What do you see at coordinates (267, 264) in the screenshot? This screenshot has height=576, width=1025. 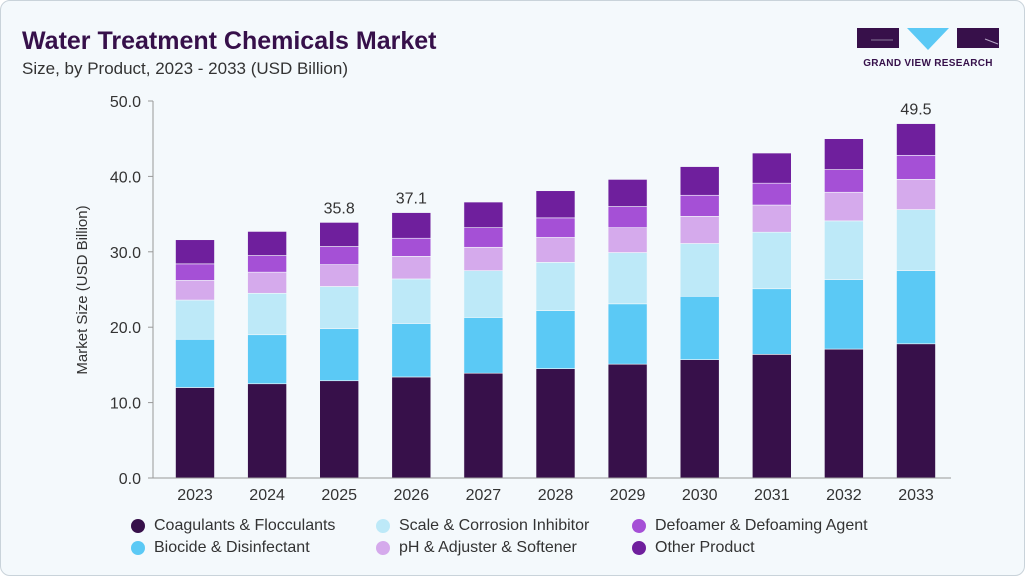 I see `bar-segment-defoamer-defoaming-agent-2024` at bounding box center [267, 264].